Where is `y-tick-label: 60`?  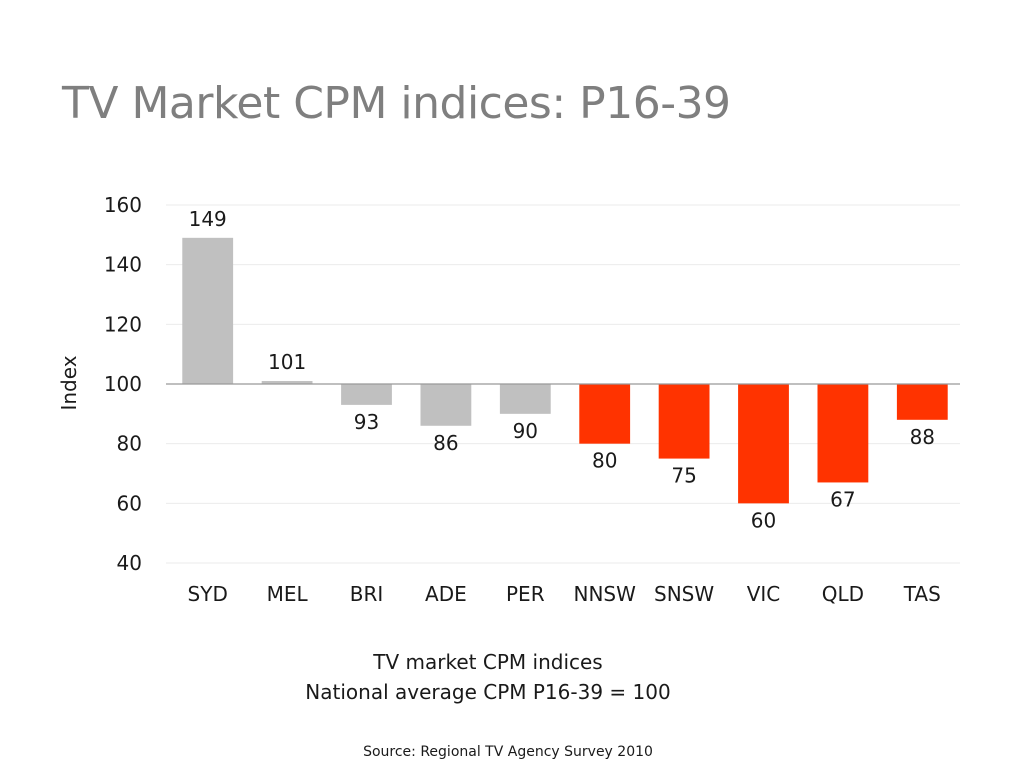
y-tick-label: 60 is located at coordinates (129, 503).